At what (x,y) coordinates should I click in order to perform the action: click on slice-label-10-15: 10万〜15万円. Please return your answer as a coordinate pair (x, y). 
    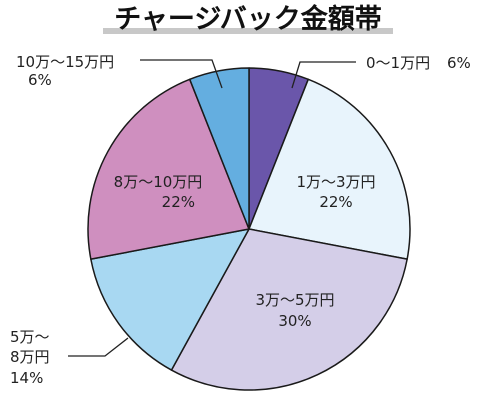
    Looking at the image, I should click on (65, 62).